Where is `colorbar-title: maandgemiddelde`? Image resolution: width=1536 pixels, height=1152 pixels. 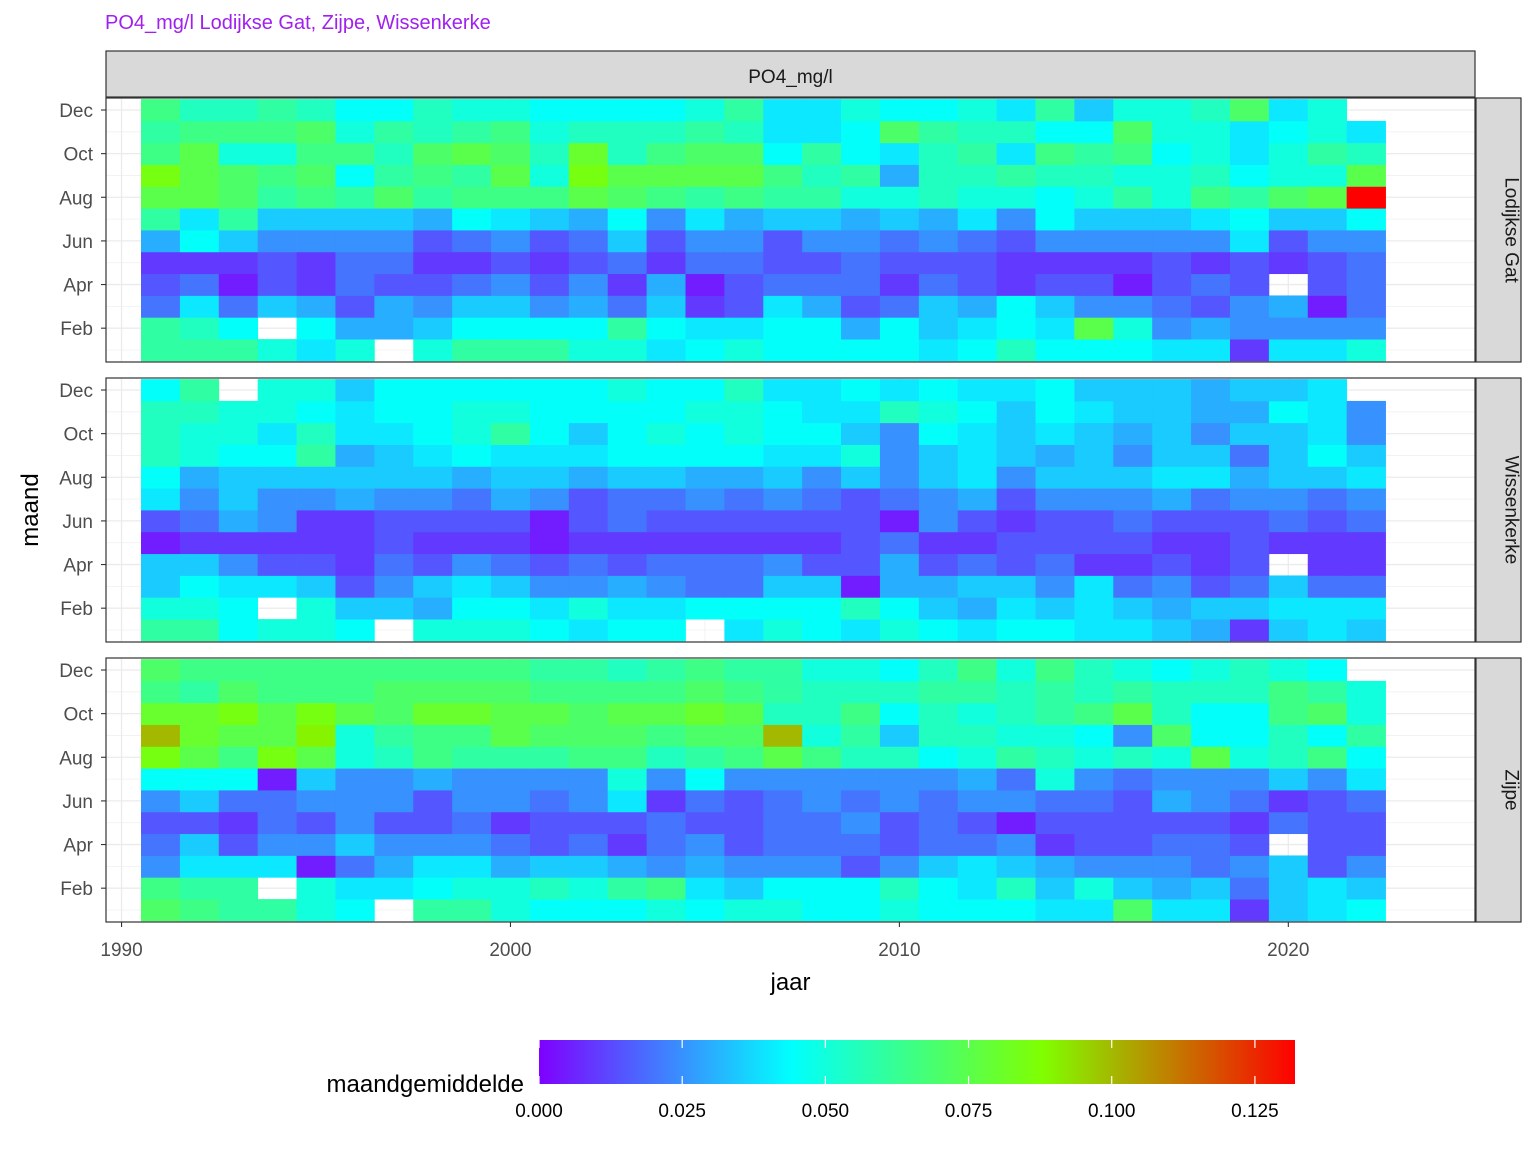
colorbar-title: maandgemiddelde is located at coordinates (425, 1084).